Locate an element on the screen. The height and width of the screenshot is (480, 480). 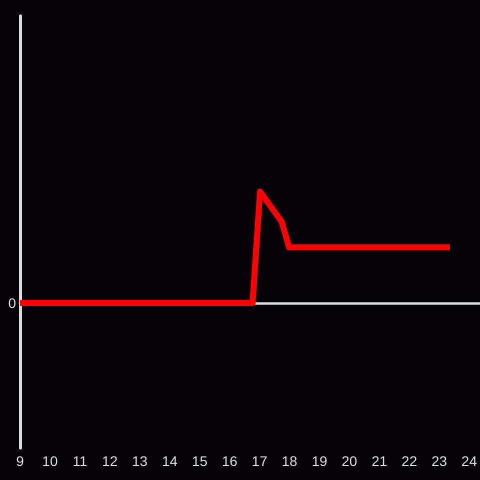
x-tick-label: 14 is located at coordinates (170, 461).